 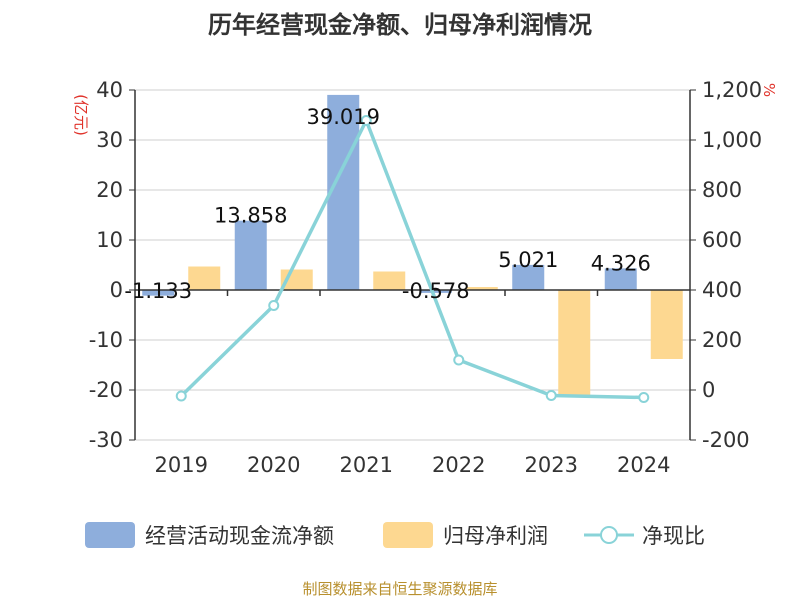 I want to click on data-label-cash-flow-2019: -1.133, so click(x=158, y=291).